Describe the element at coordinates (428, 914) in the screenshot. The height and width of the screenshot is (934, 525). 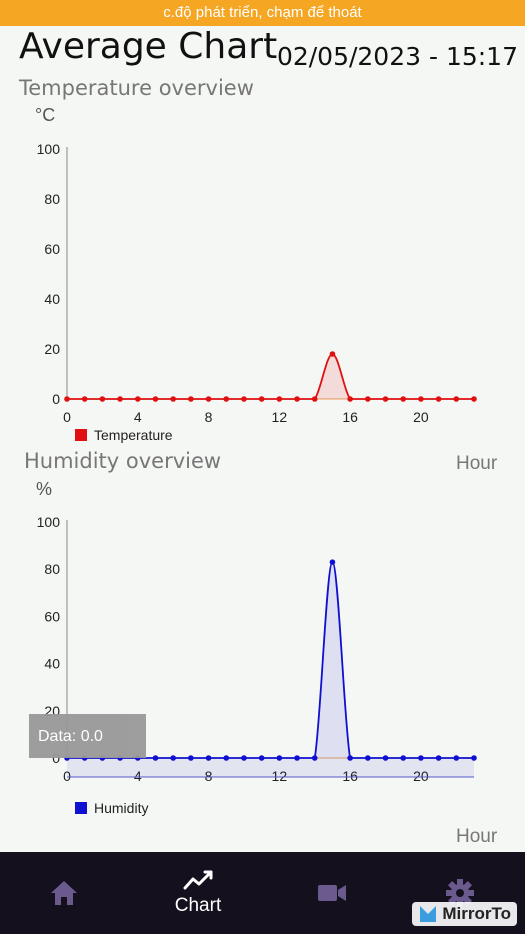
I see `mirrorto-logo-icon` at that location.